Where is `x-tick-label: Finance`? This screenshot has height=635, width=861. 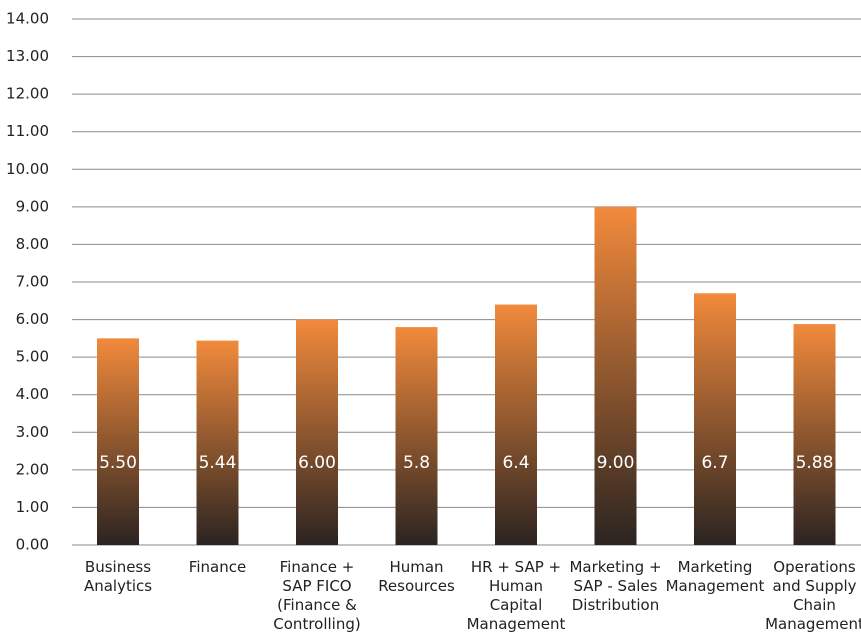 x-tick-label: Finance is located at coordinates (217, 567).